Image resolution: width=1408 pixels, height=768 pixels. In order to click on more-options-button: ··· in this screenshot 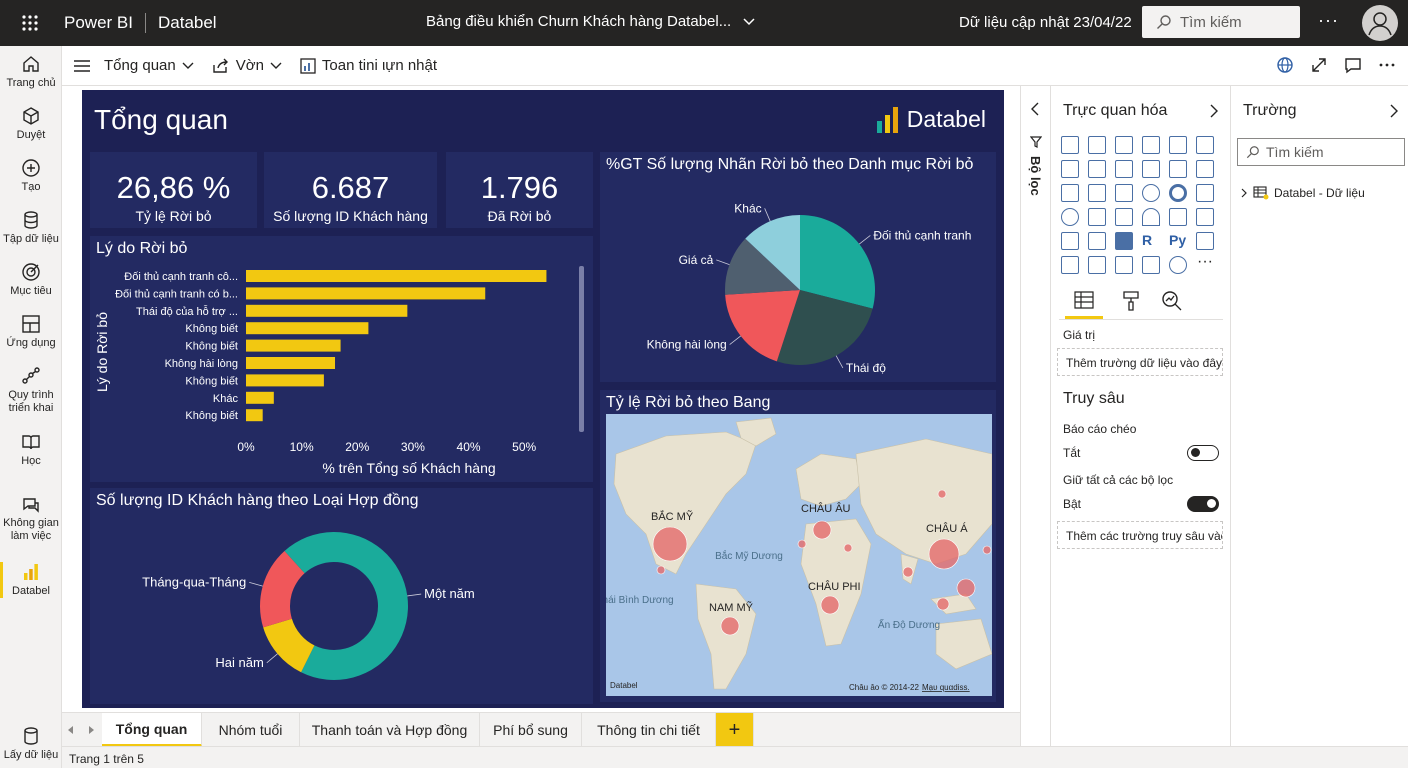, I will do `click(1328, 20)`.